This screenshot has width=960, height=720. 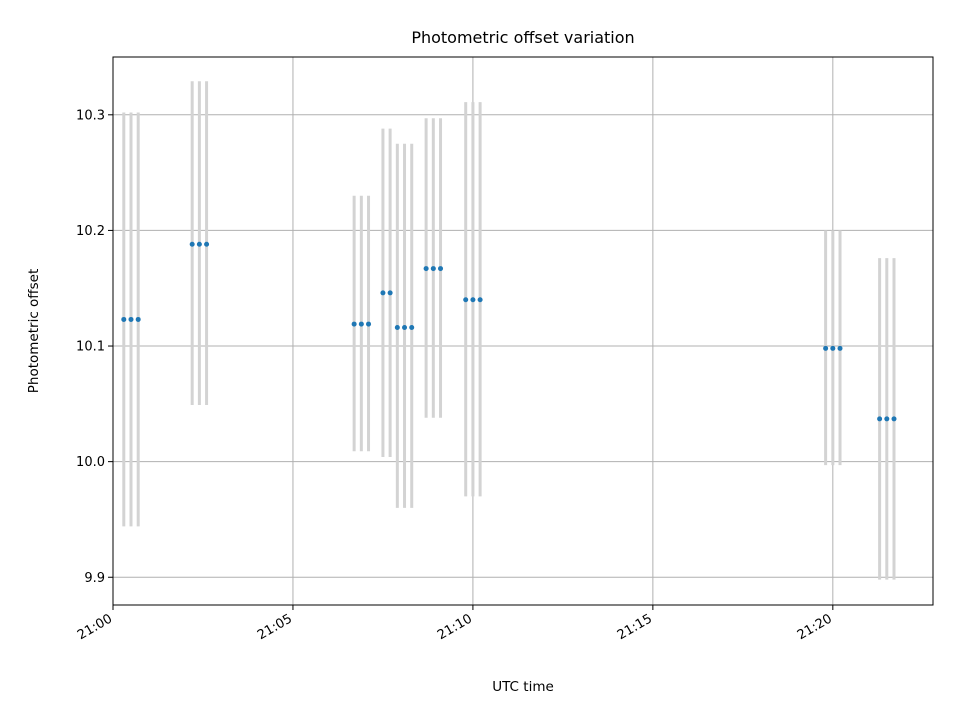 What do you see at coordinates (522, 37) in the screenshot?
I see `chart-title: Photometric offset variation` at bounding box center [522, 37].